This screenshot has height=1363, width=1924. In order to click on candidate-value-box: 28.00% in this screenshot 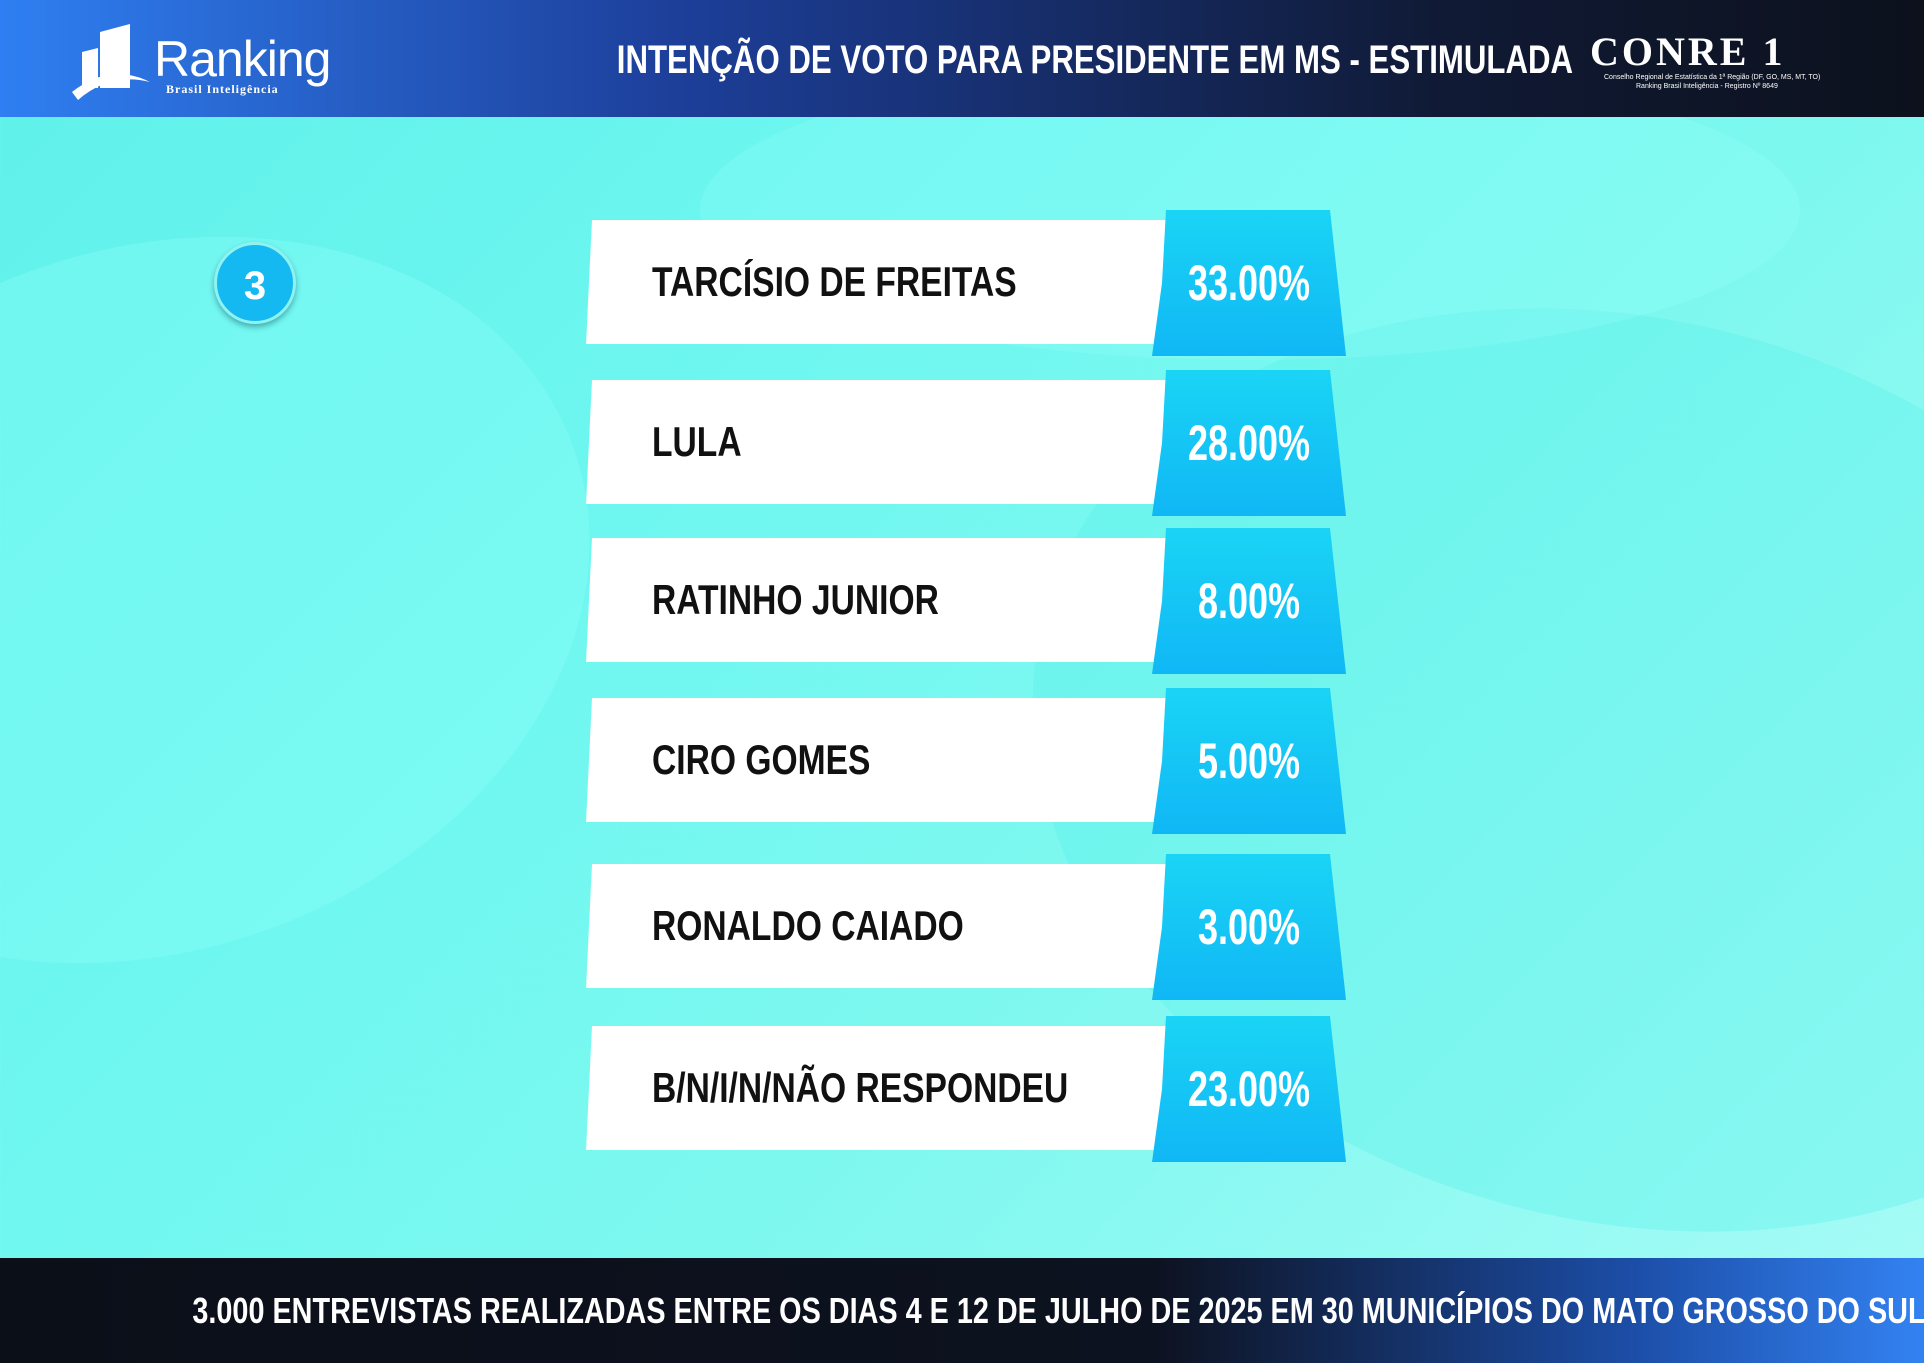, I will do `click(1249, 443)`.